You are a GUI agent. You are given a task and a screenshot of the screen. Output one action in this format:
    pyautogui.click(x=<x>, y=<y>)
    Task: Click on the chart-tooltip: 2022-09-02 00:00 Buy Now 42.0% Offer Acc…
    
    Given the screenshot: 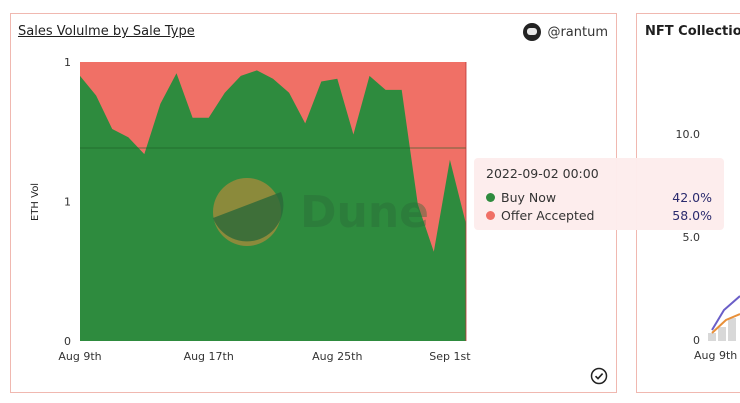 What is the action you would take?
    pyautogui.click(x=599, y=194)
    